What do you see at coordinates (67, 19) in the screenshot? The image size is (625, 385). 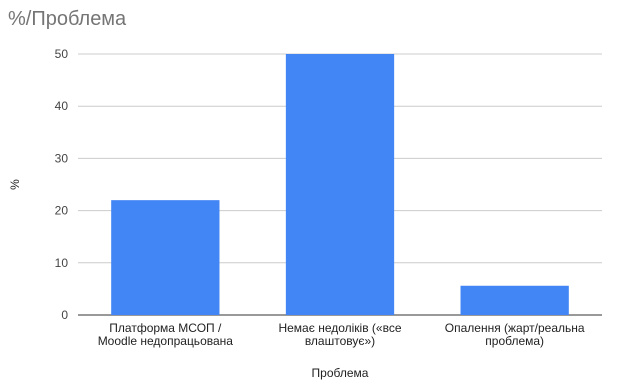 I see `chart-title: %/Проблема` at bounding box center [67, 19].